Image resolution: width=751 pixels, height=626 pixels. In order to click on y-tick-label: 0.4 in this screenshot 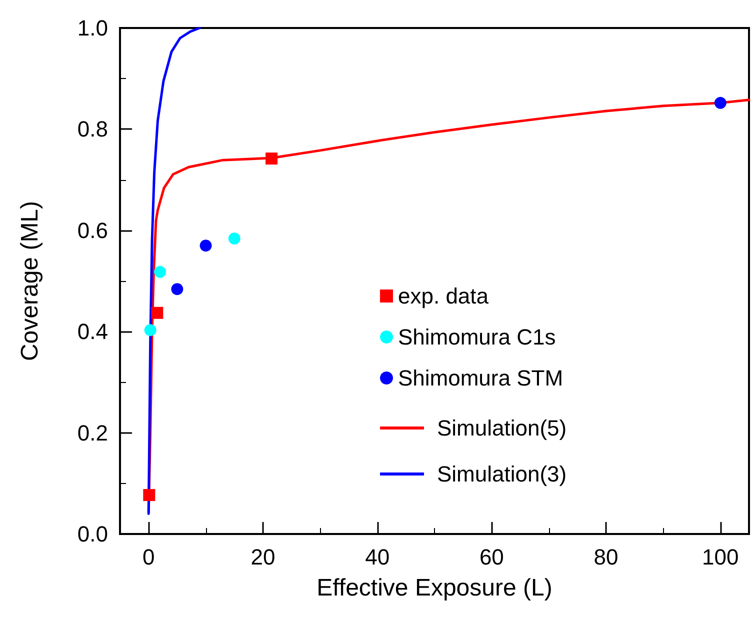, I will do `click(92, 331)`.